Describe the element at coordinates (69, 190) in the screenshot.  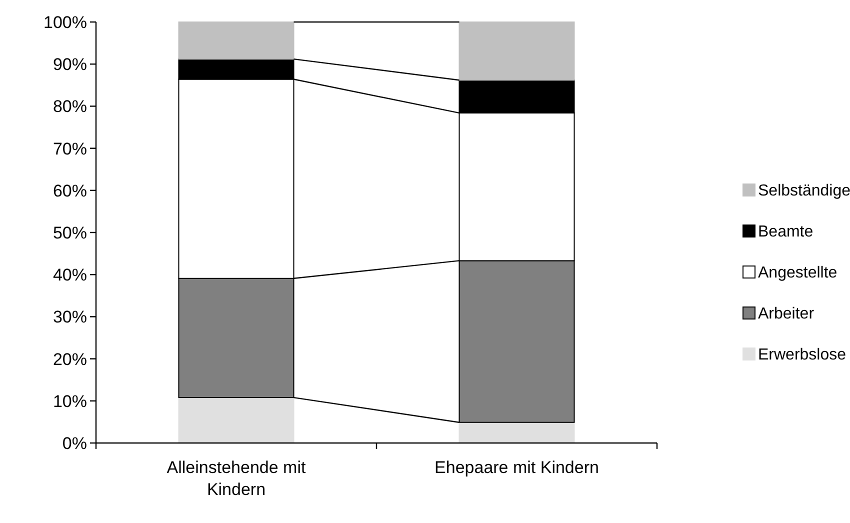
I see `y-tick-label: 60%` at that location.